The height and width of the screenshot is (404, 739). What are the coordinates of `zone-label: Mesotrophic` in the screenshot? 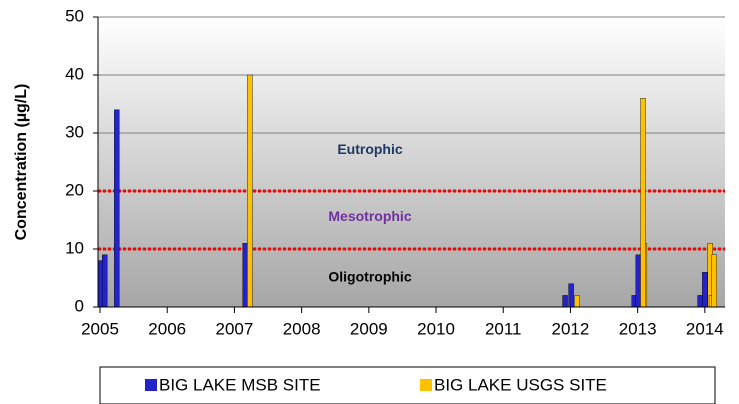 It's located at (369, 216).